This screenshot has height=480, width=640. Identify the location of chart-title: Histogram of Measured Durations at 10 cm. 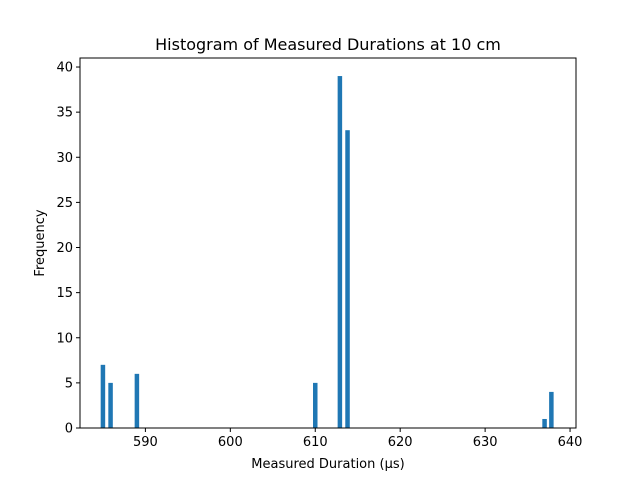
(328, 44).